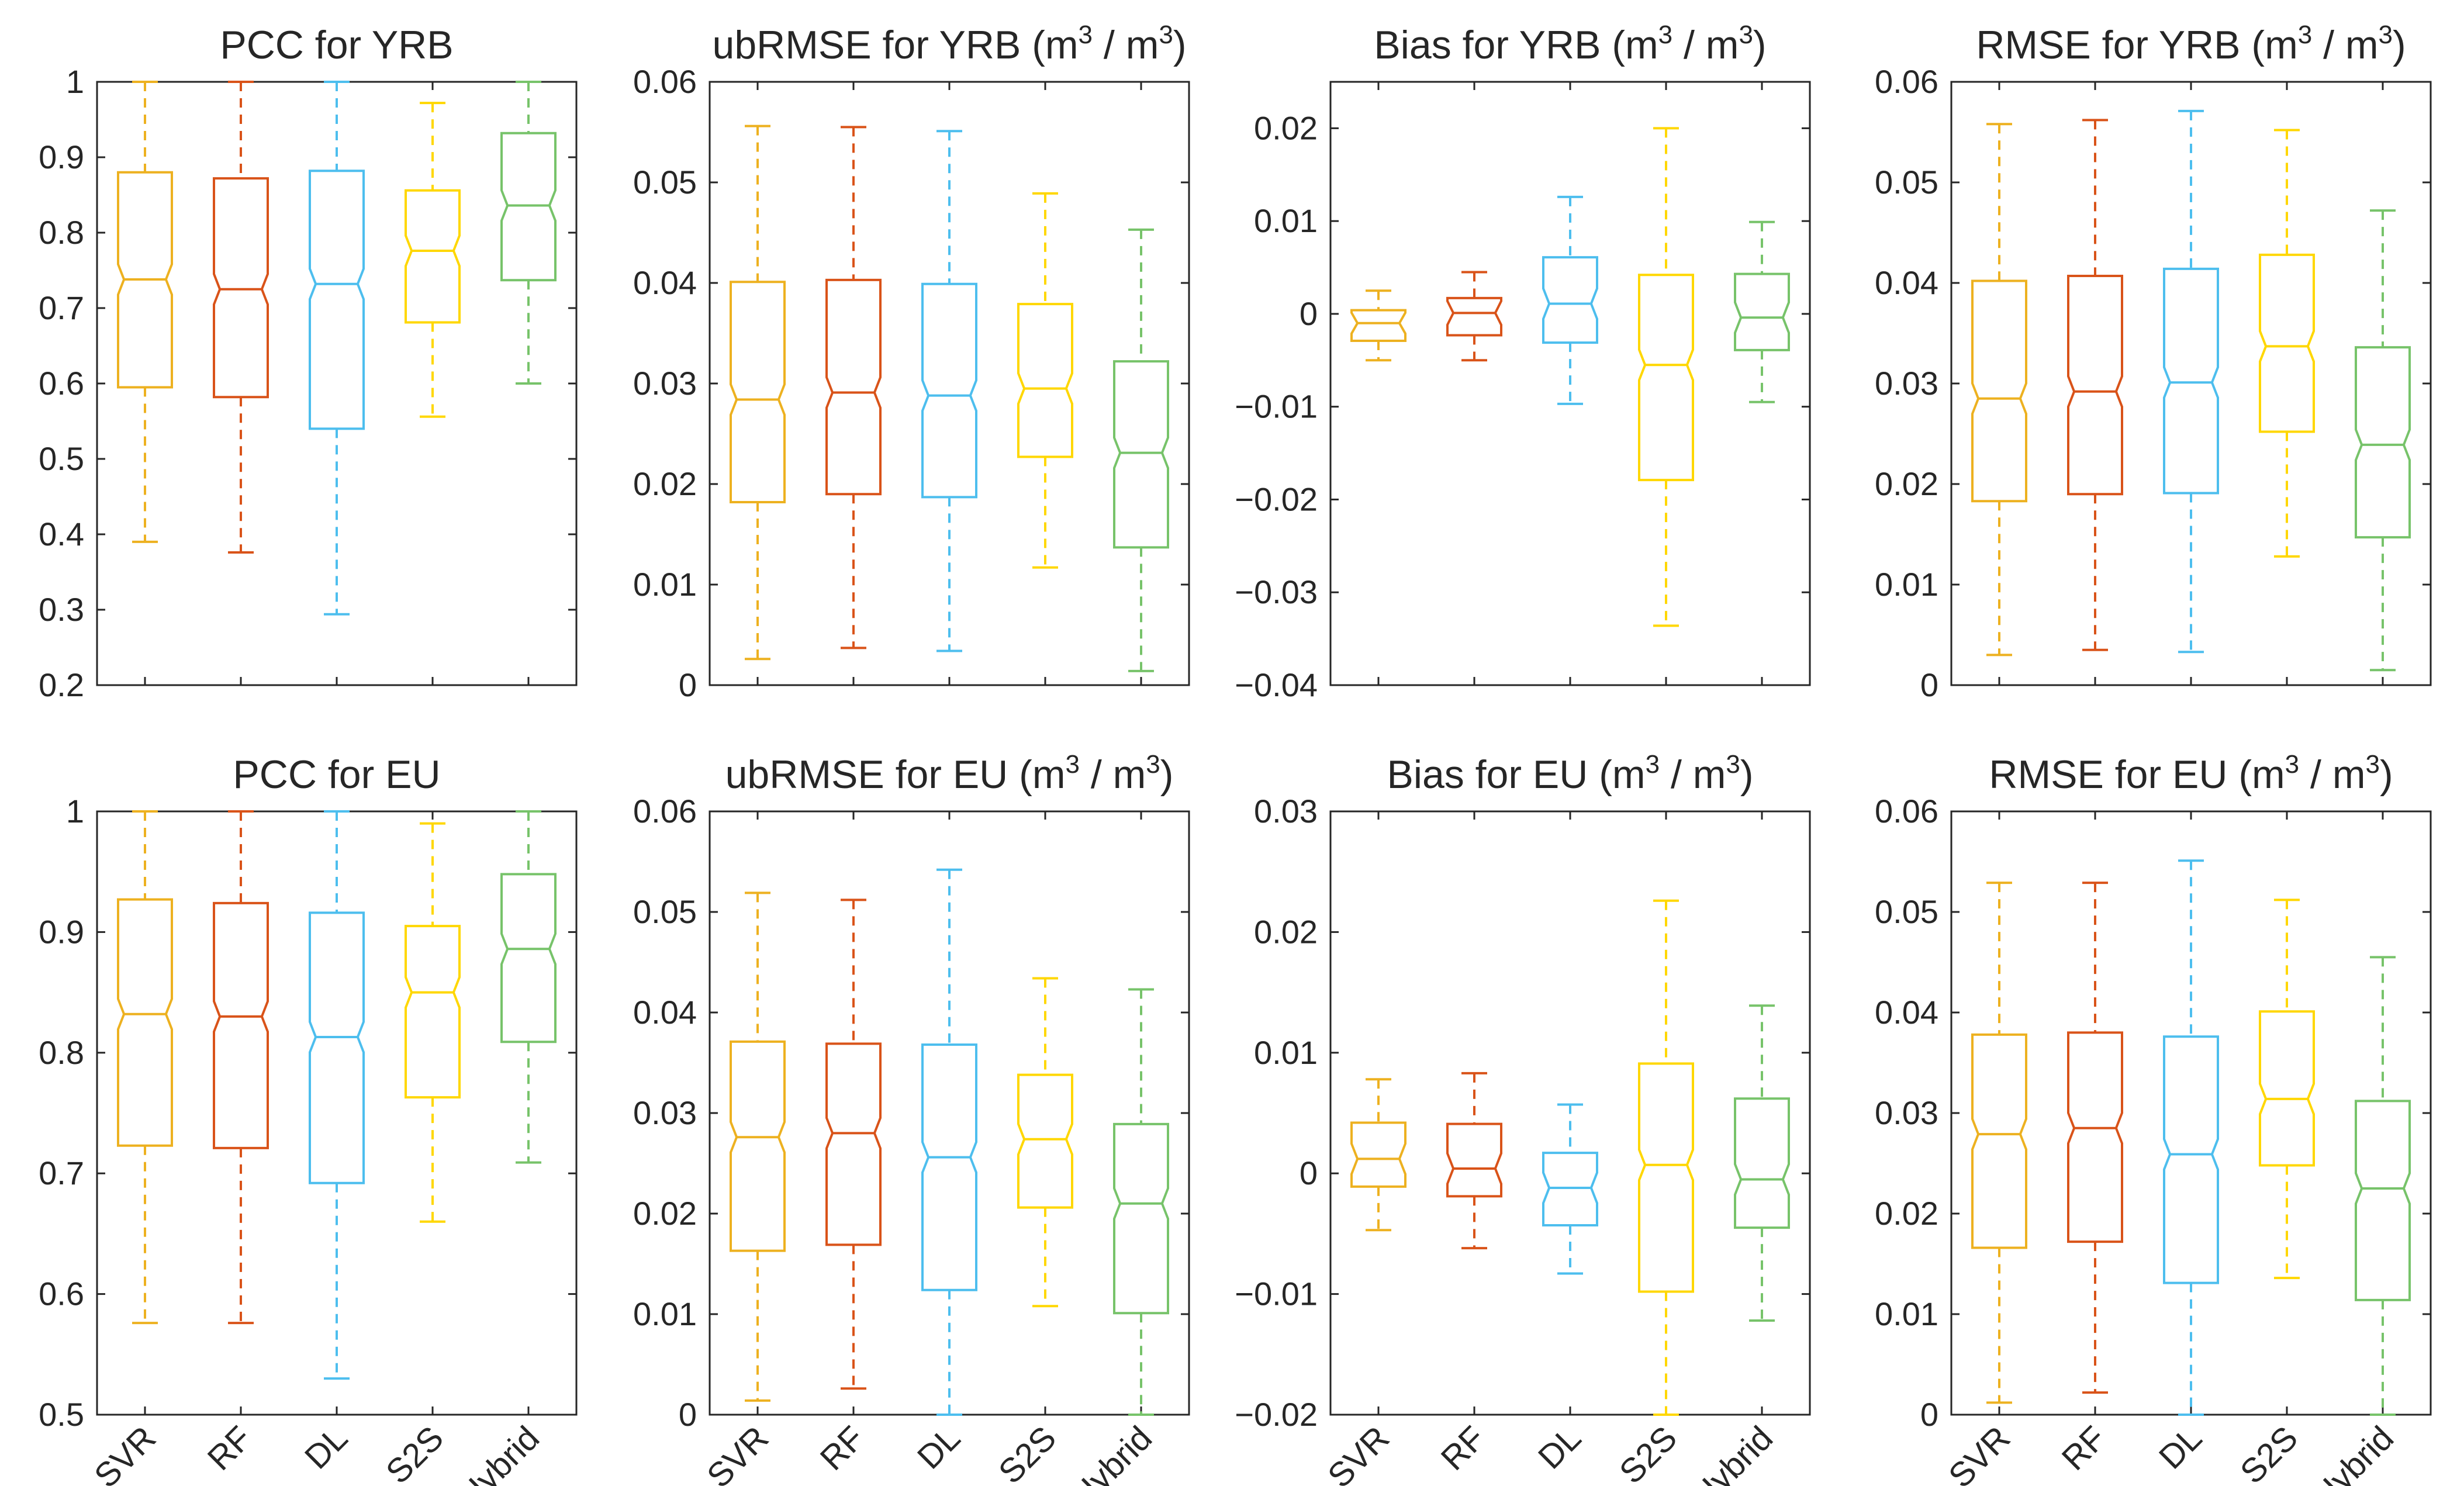 The image size is (2464, 1486). What do you see at coordinates (336, 45) in the screenshot?
I see `chart-title: PCC for YRB` at bounding box center [336, 45].